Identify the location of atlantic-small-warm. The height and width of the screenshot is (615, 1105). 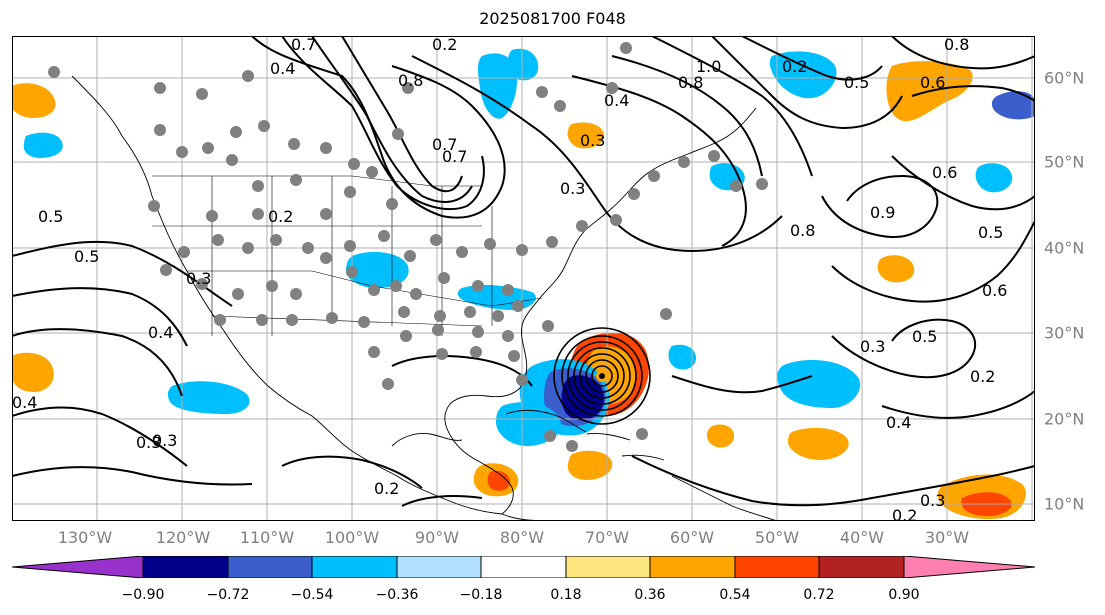
(586, 135).